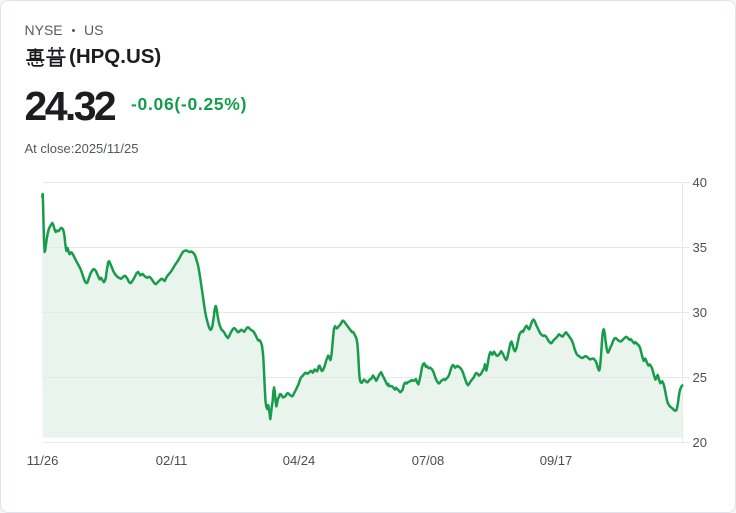 This screenshot has height=513, width=736. I want to click on svg-text: 40, so click(700, 182).